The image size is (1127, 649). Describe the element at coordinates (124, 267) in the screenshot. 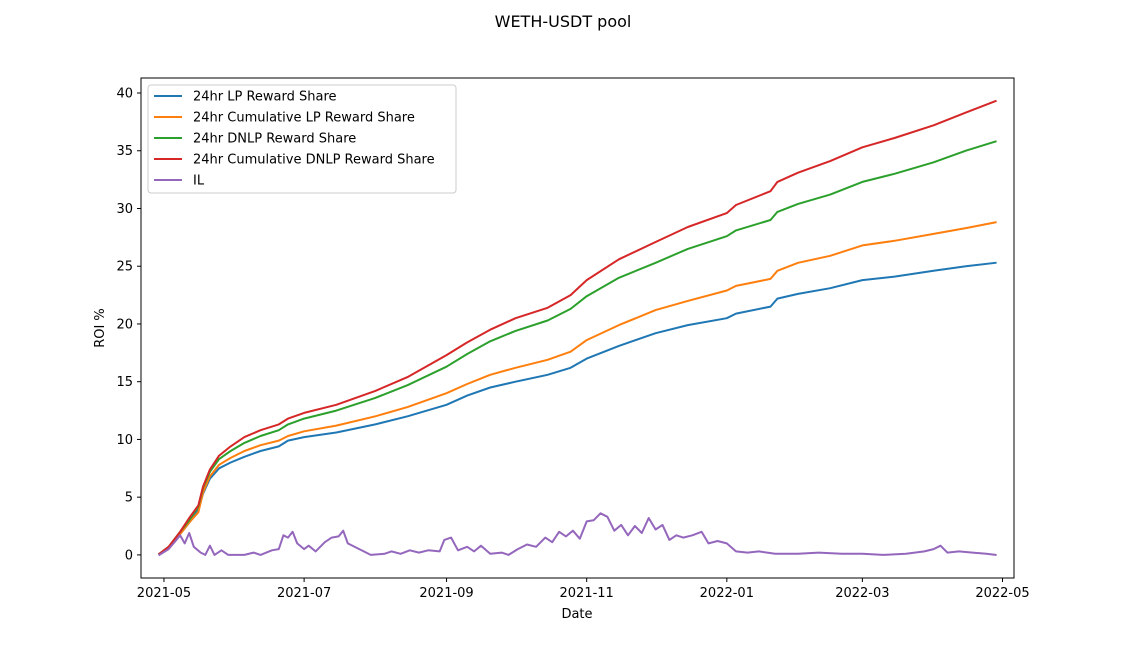

I see `y-tick-label: 25` at that location.